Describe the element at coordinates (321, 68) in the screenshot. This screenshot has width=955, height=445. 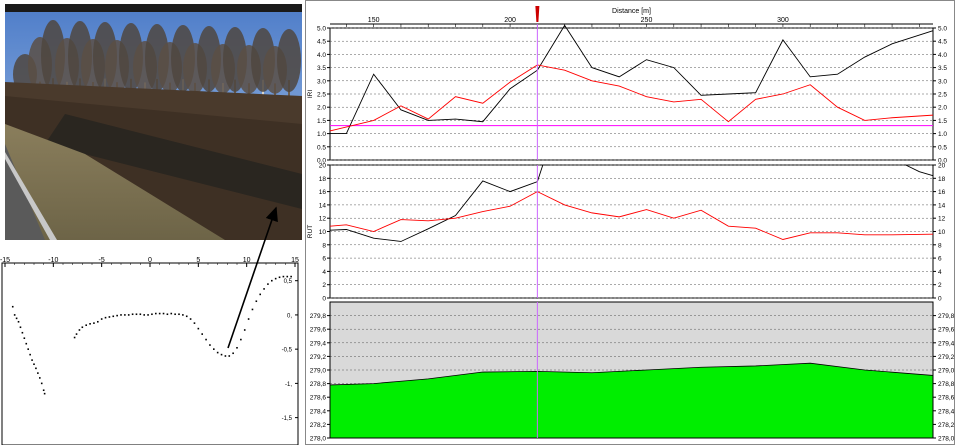
I see `y-tick-label-left: 3.5` at that location.